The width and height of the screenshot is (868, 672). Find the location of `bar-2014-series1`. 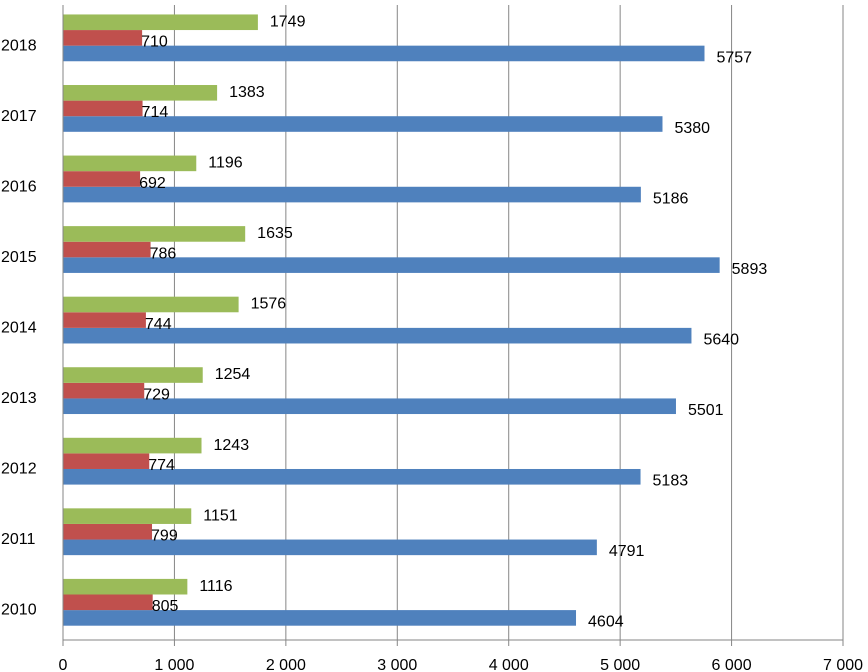

bar-2014-series1 is located at coordinates (377, 335).